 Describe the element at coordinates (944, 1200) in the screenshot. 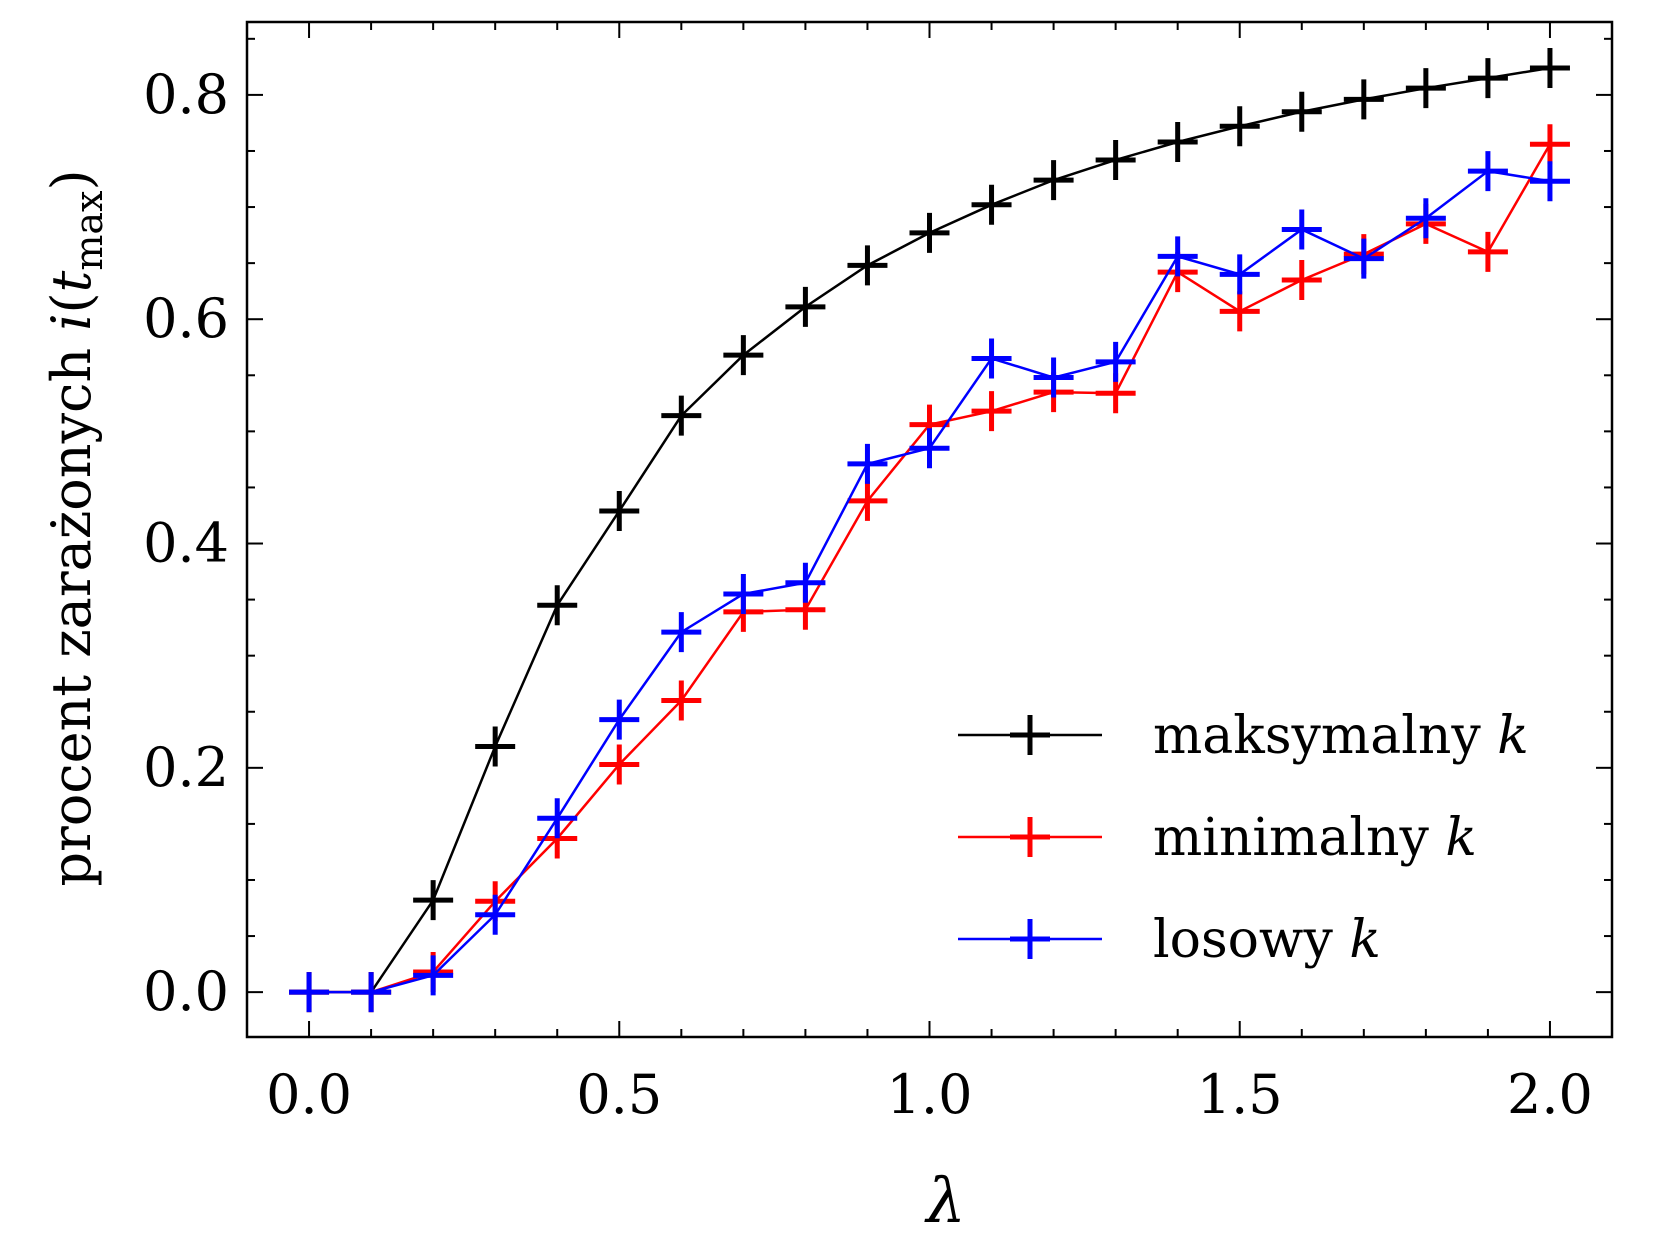

I see `x-axis-label: λ` at that location.